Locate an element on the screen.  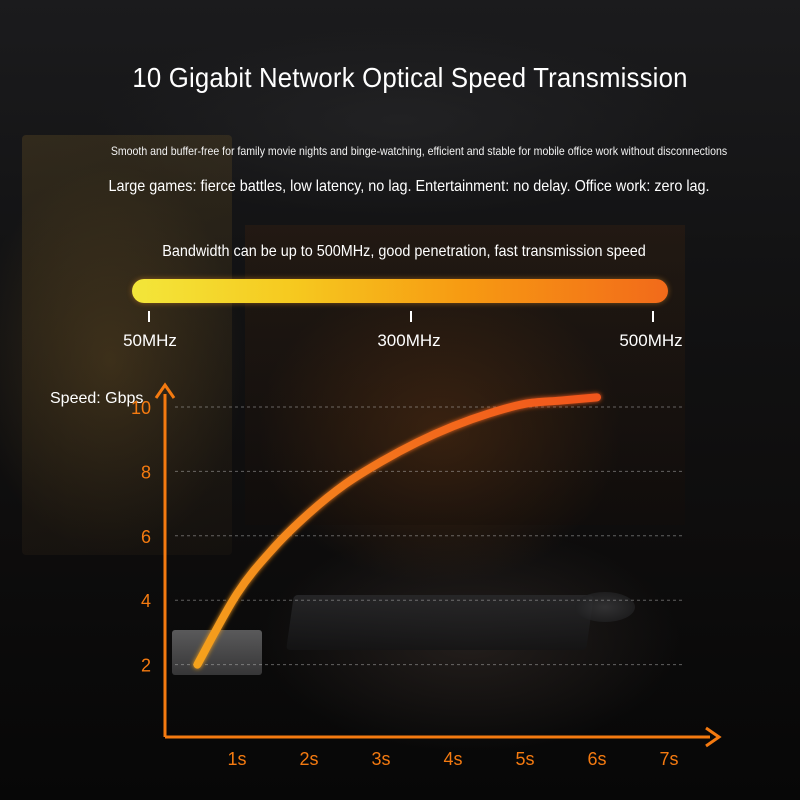
x-tick-label-4s: 4s is located at coordinates (452, 759).